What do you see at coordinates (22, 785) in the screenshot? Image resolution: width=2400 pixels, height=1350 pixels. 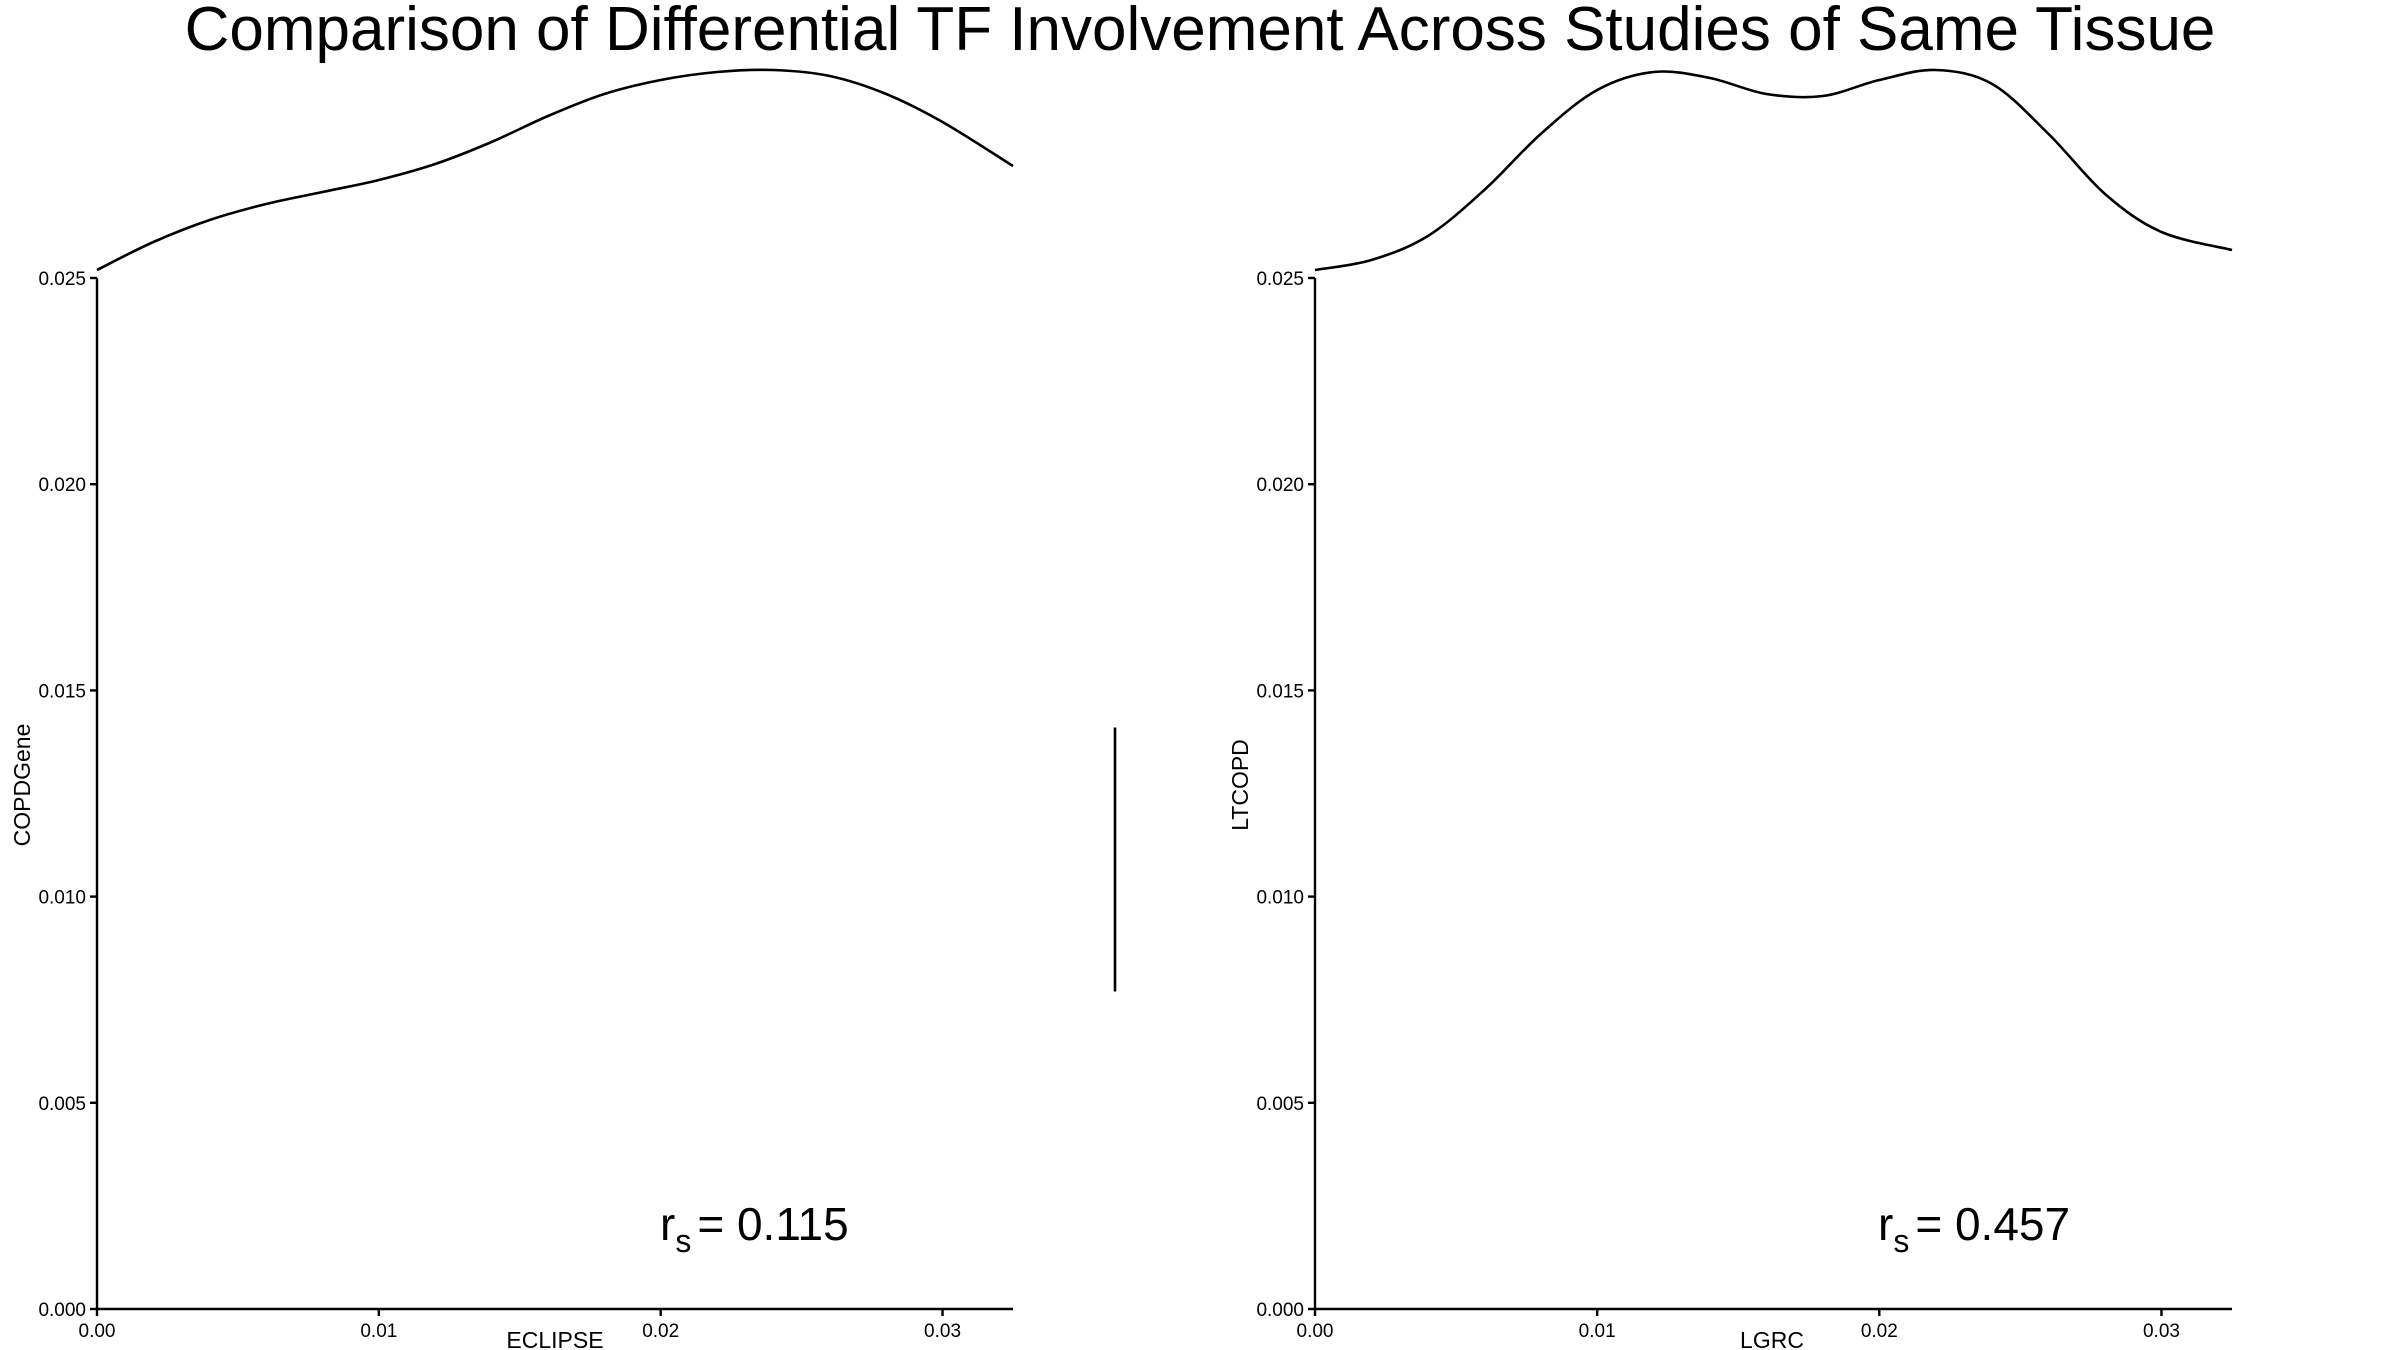 I see `y-axis-label: COPDGene` at bounding box center [22, 785].